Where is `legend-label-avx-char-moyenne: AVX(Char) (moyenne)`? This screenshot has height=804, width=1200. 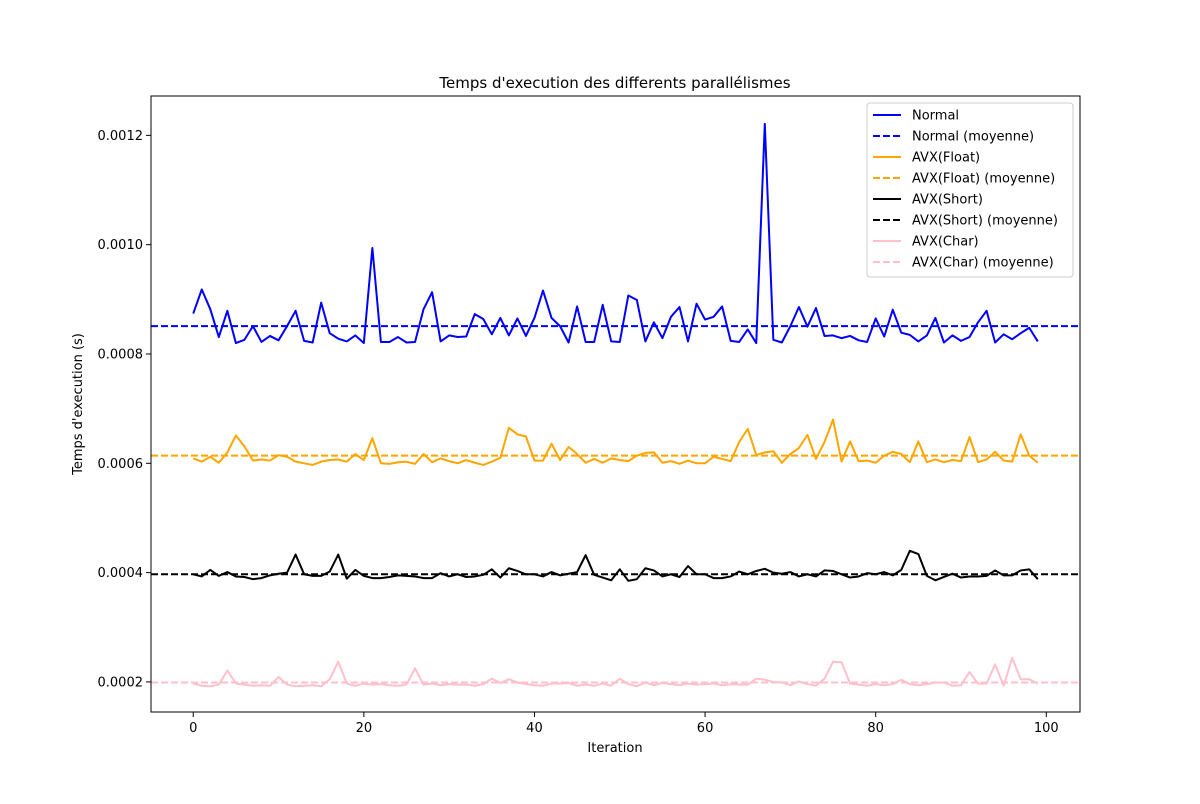 legend-label-avx-char-moyenne: AVX(Char) (moyenne) is located at coordinates (983, 263).